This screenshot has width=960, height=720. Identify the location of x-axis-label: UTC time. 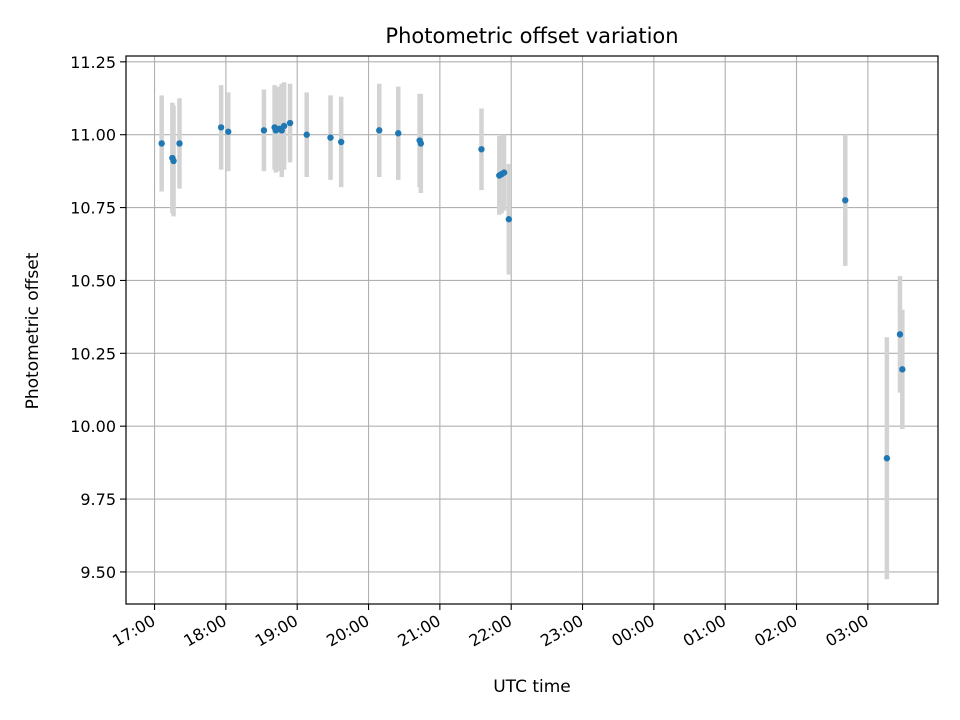
(532, 687).